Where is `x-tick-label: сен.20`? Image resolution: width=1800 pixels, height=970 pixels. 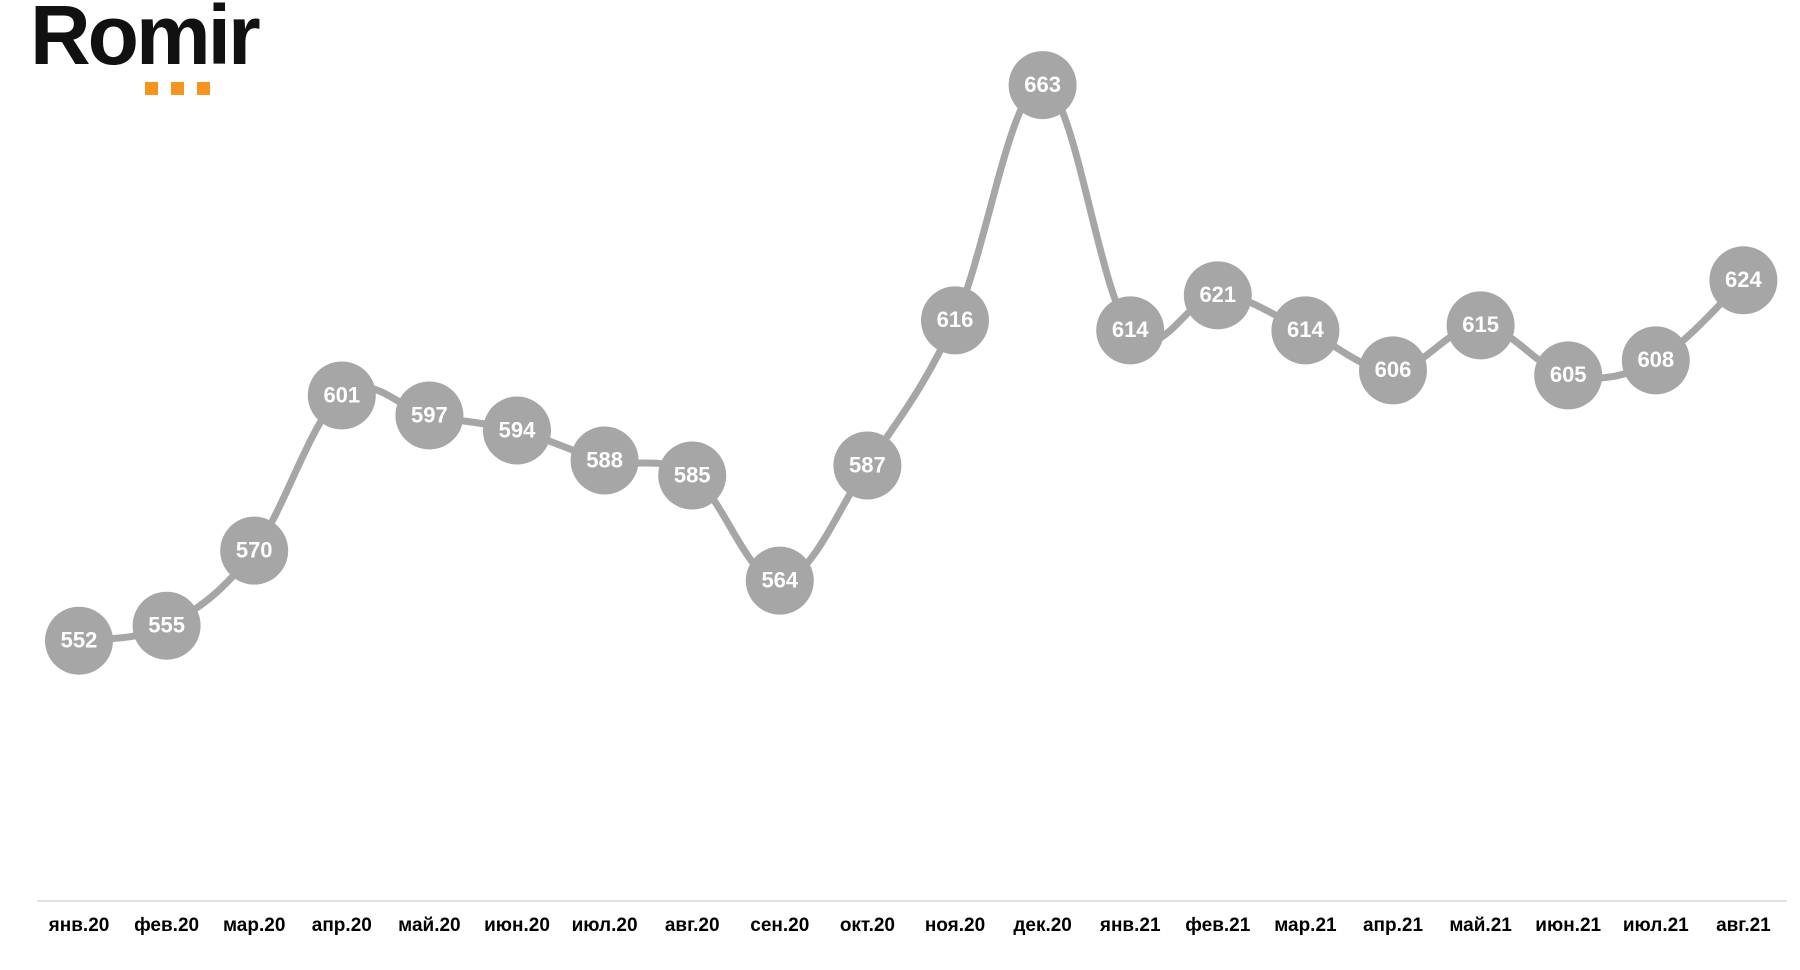 x-tick-label: сен.20 is located at coordinates (779, 925).